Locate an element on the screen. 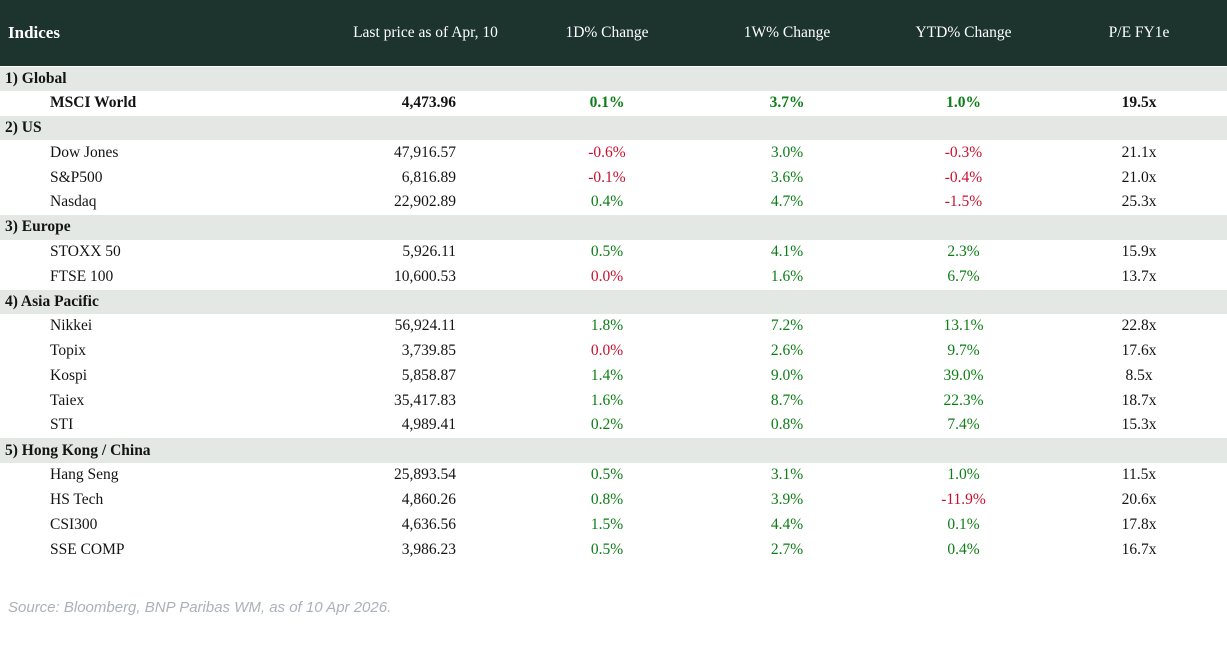 Image resolution: width=1227 pixels, height=655 pixels. pe-cell: 17.8x is located at coordinates (1139, 524).